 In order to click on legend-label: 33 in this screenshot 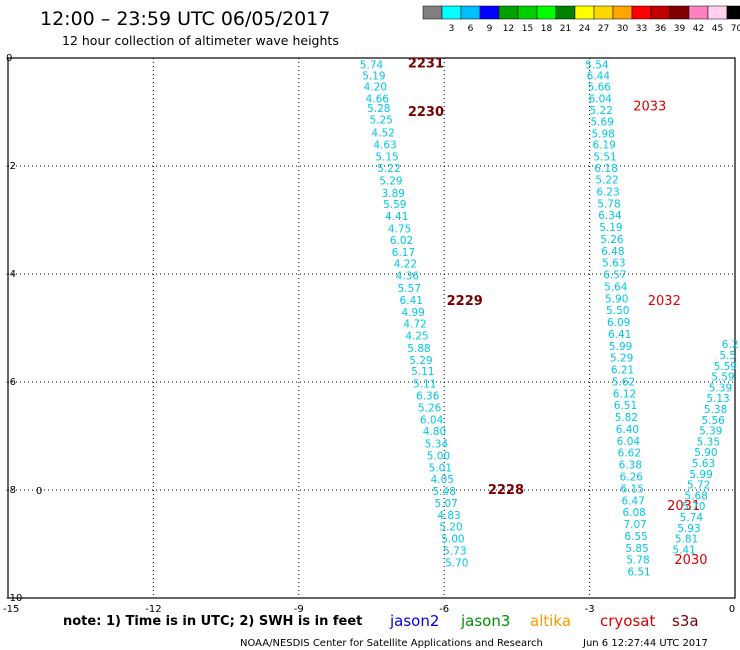, I will do `click(641, 29)`.